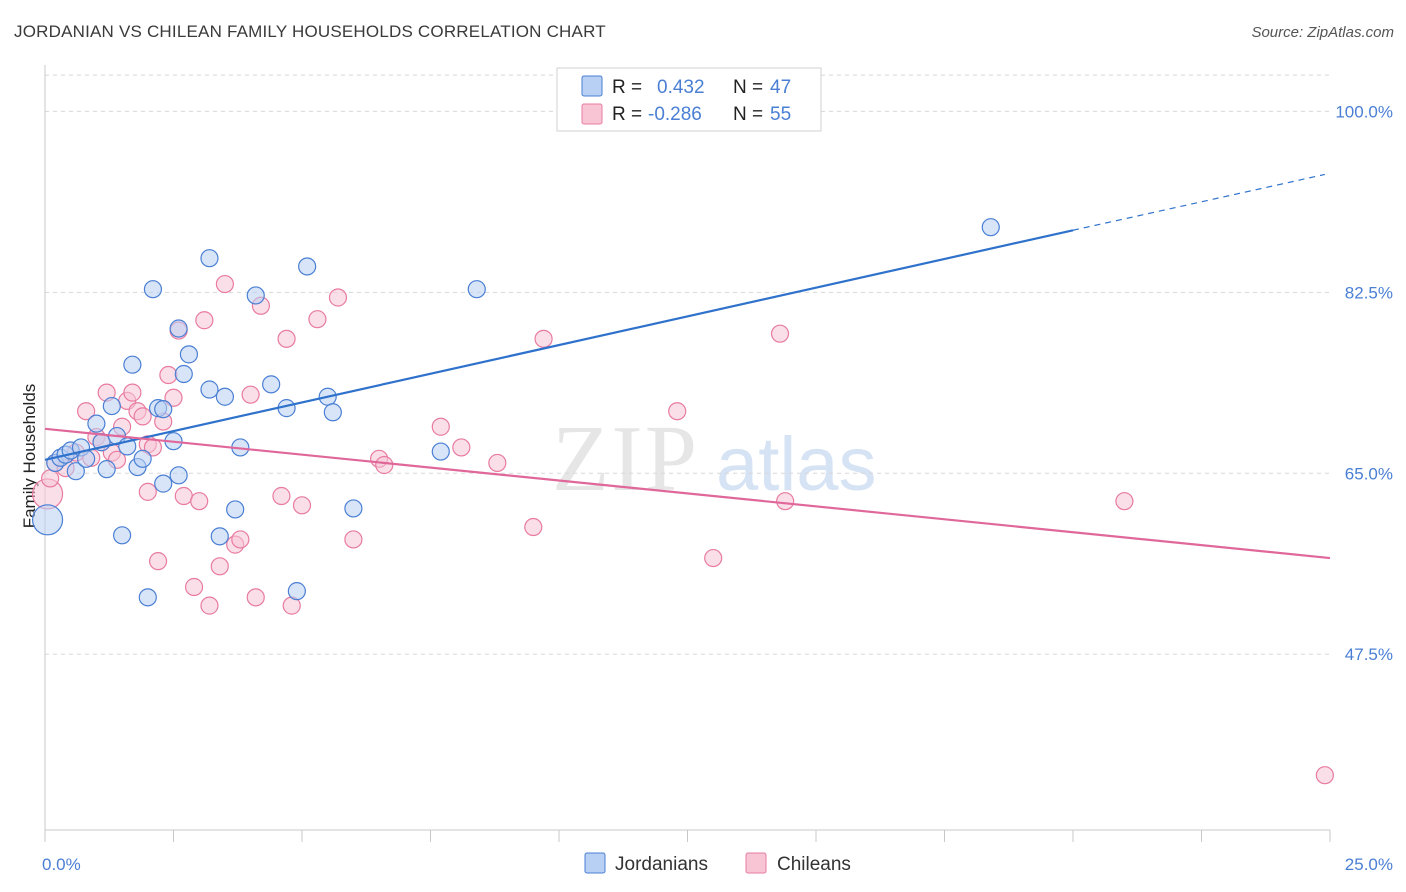 The image size is (1406, 892). Describe the element at coordinates (756, 863) in the screenshot. I see `bottom-legend-swatch-chileans` at that location.